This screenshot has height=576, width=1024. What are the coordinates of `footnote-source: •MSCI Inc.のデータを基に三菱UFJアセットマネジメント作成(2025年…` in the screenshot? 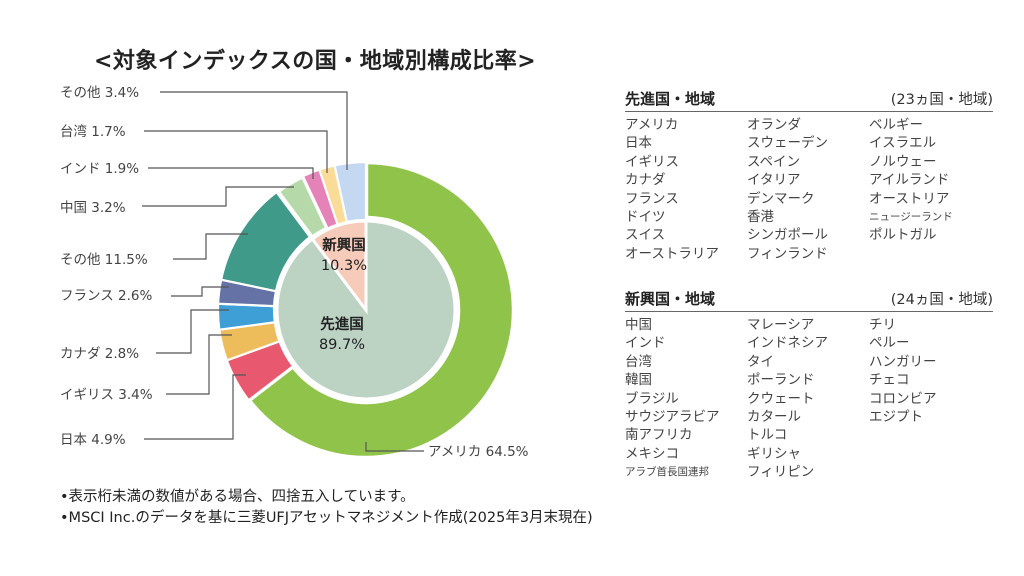 It's located at (326, 518).